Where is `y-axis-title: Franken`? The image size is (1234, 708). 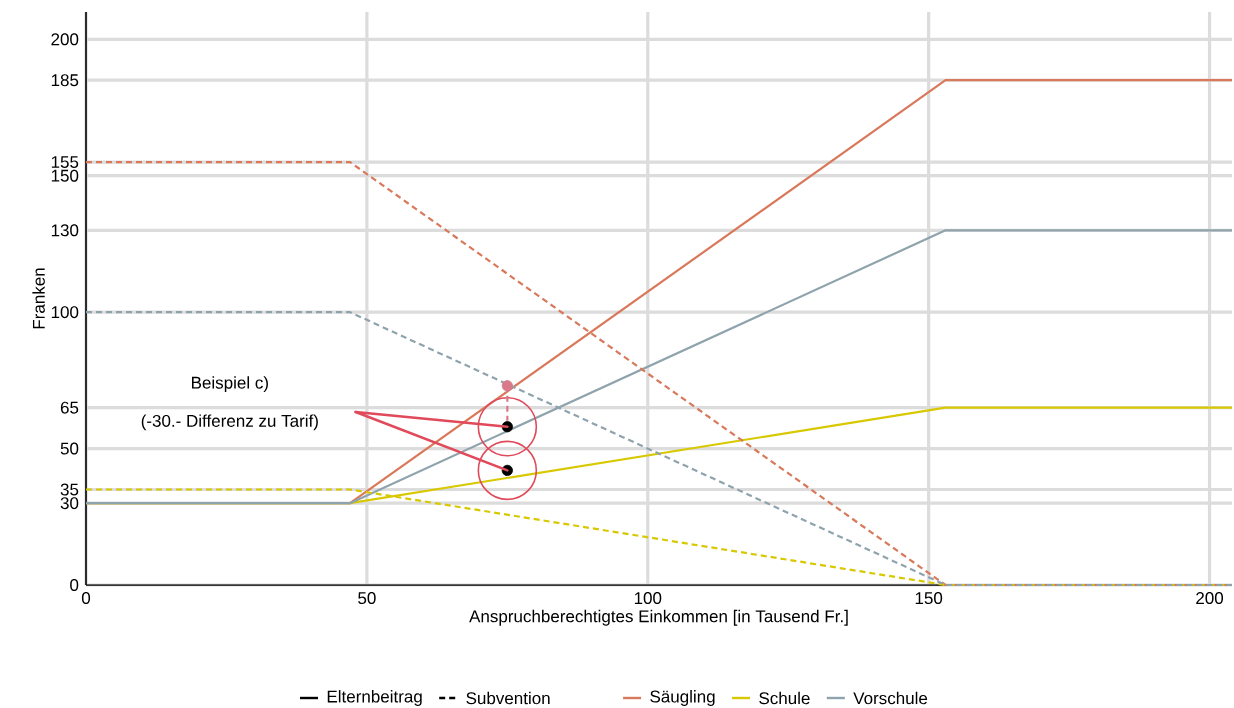
y-axis-title: Franken is located at coordinates (38, 298).